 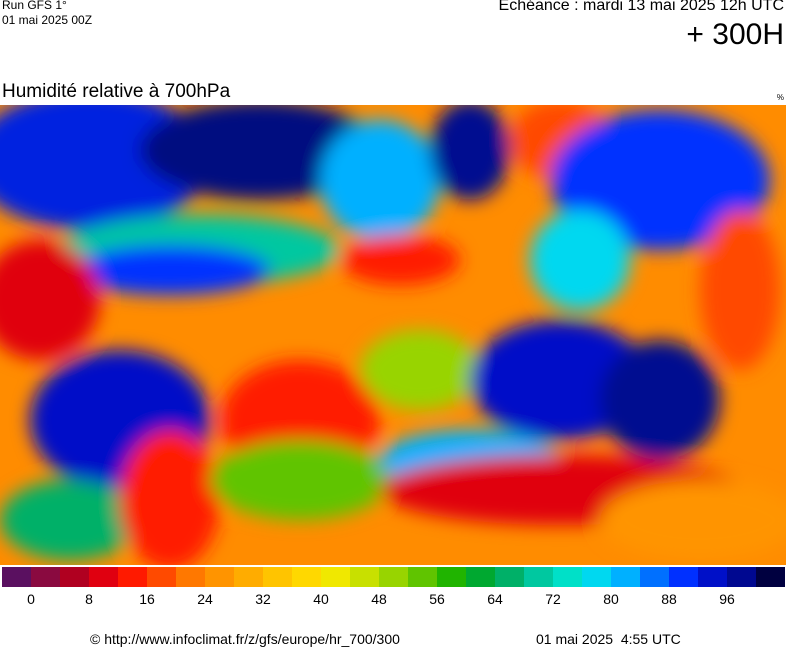 What do you see at coordinates (641, 7) in the screenshot?
I see `valid-time: Echéance : mardi 13 mai 2025 12h UTC` at bounding box center [641, 7].